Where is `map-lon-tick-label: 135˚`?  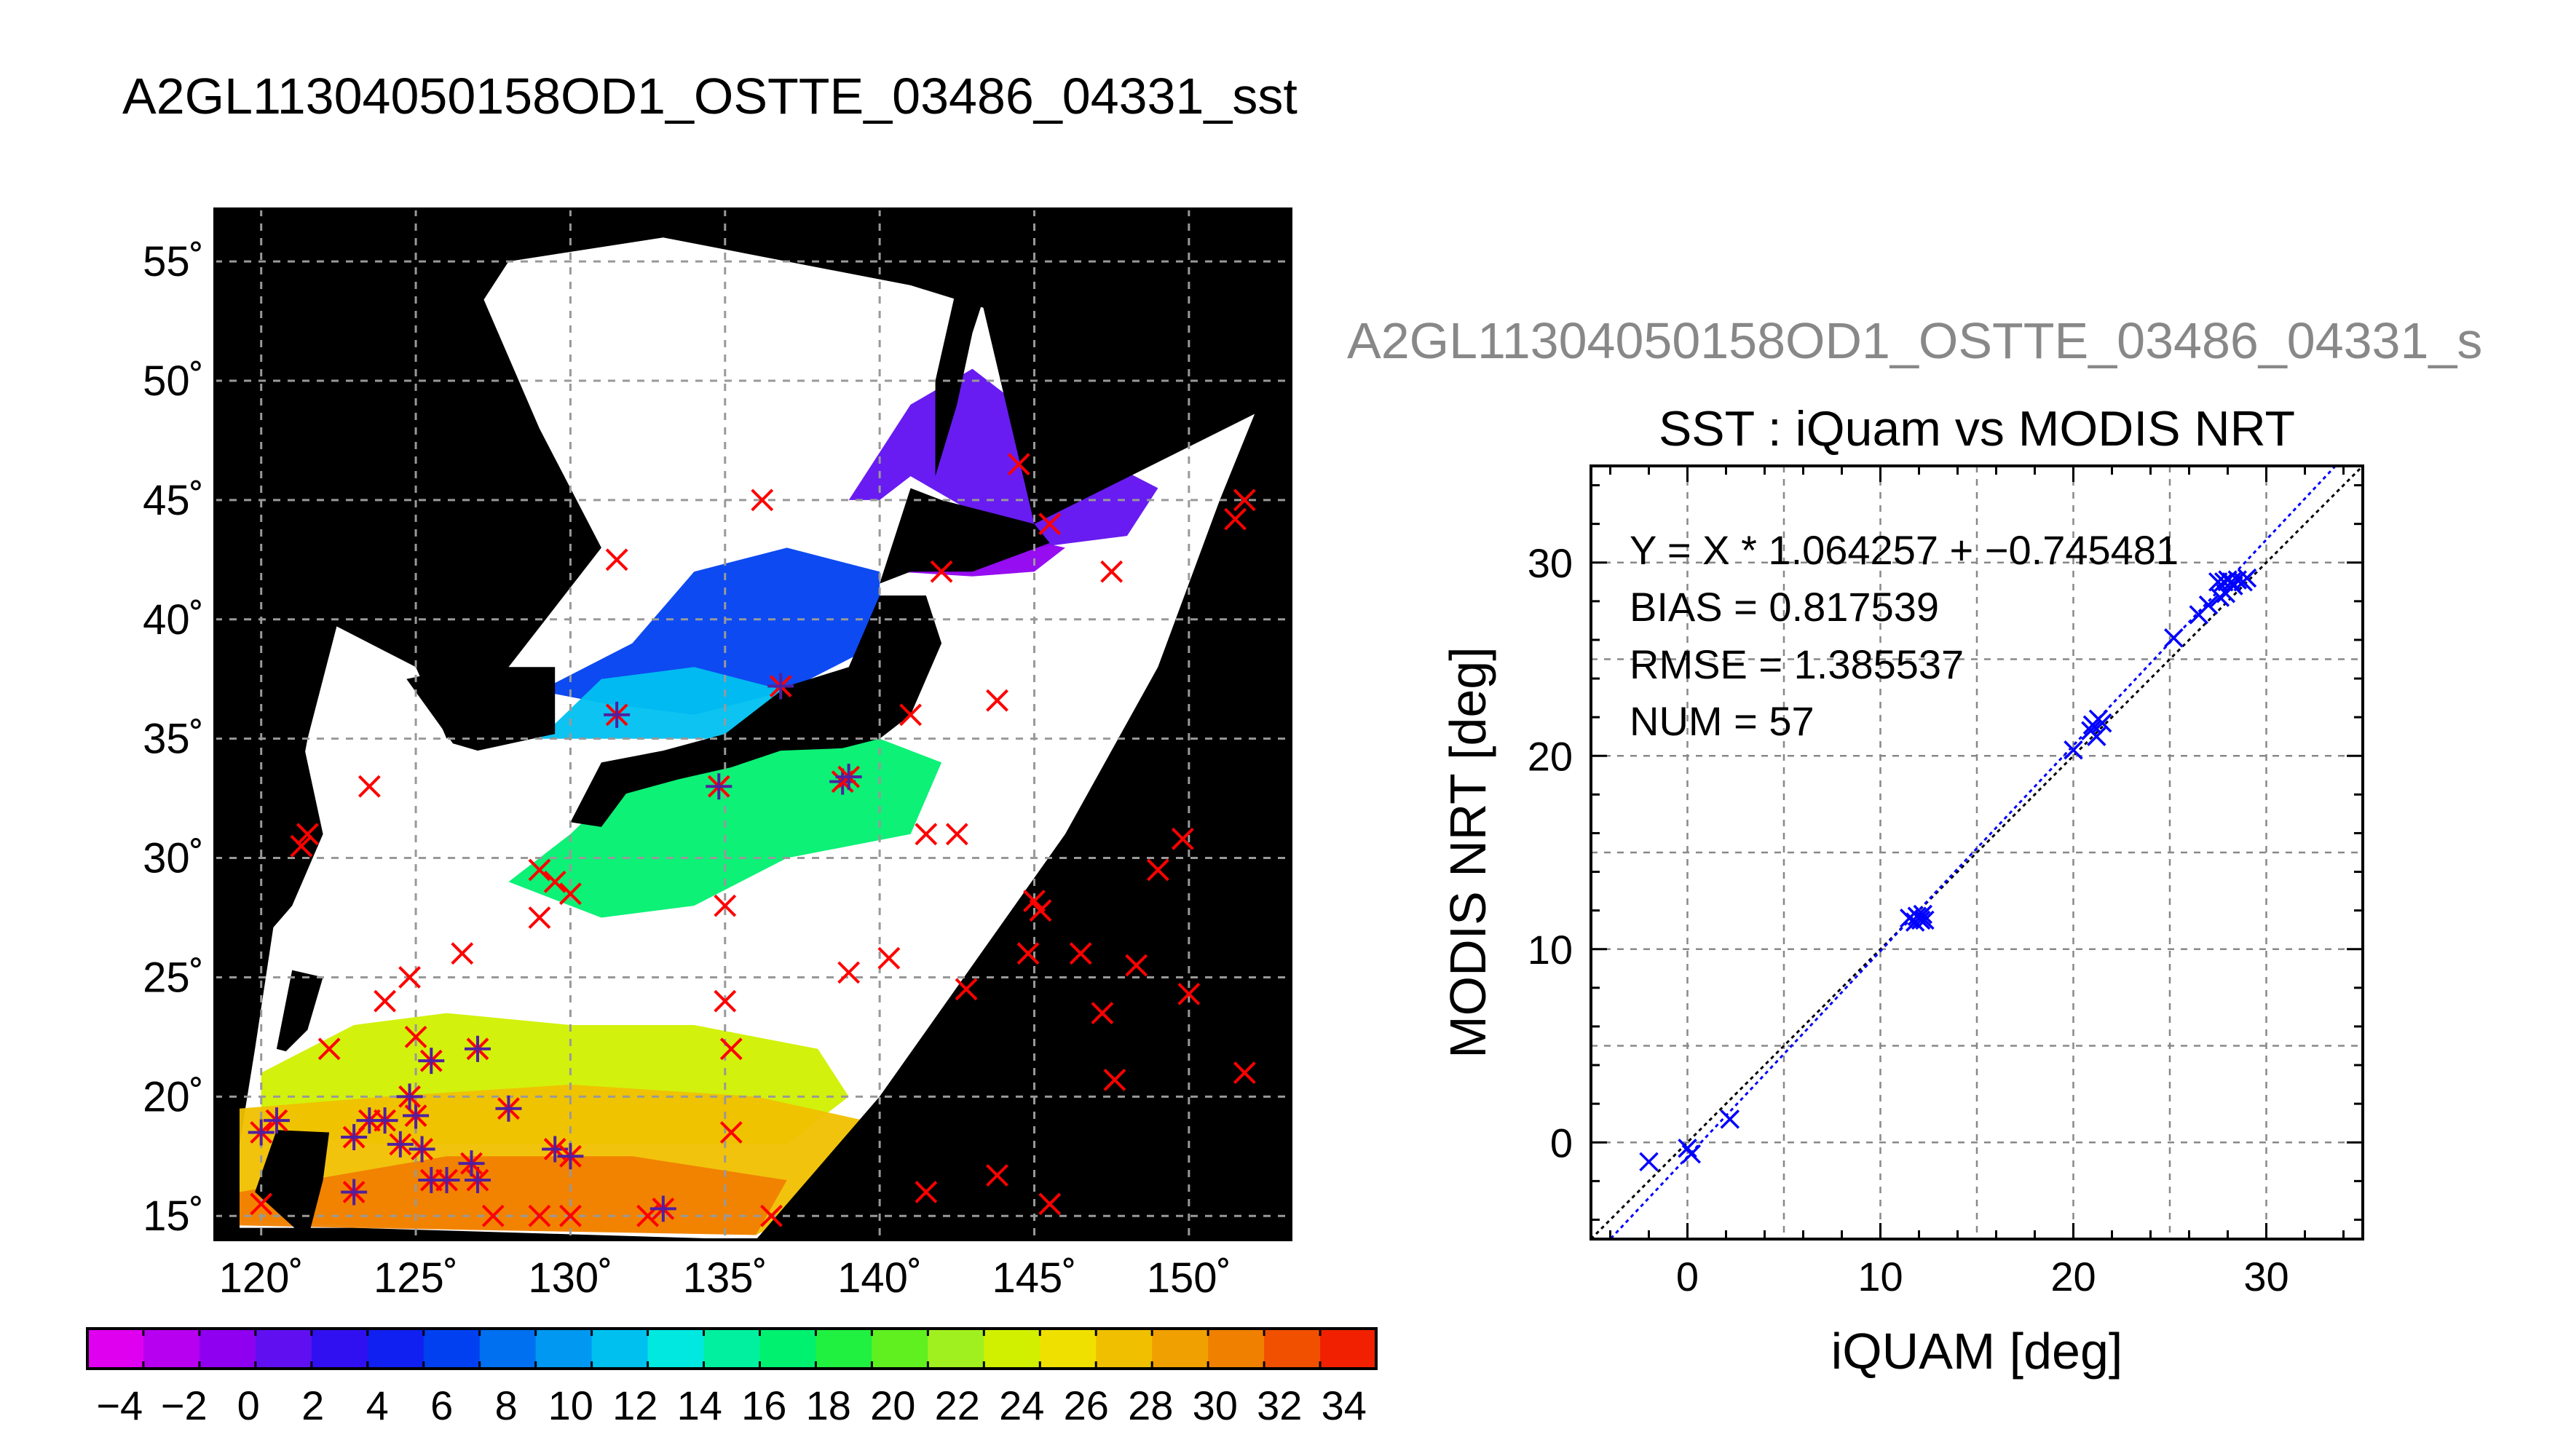 map-lon-tick-label: 135˚ is located at coordinates (725, 1278).